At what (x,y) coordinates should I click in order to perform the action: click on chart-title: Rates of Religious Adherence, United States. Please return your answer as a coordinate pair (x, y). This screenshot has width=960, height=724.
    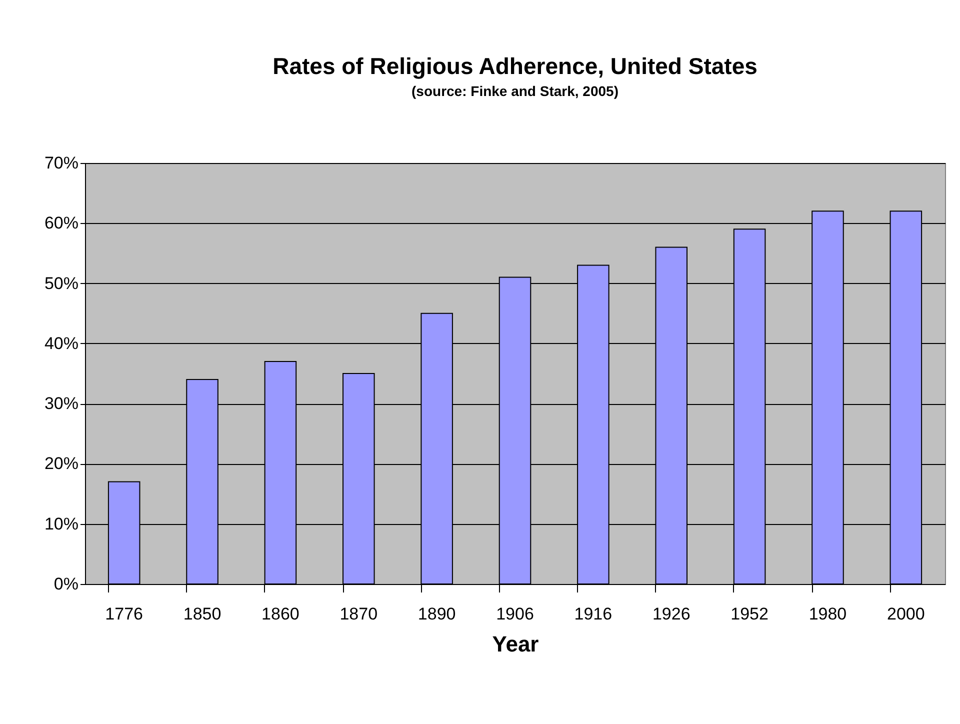
    Looking at the image, I should click on (515, 66).